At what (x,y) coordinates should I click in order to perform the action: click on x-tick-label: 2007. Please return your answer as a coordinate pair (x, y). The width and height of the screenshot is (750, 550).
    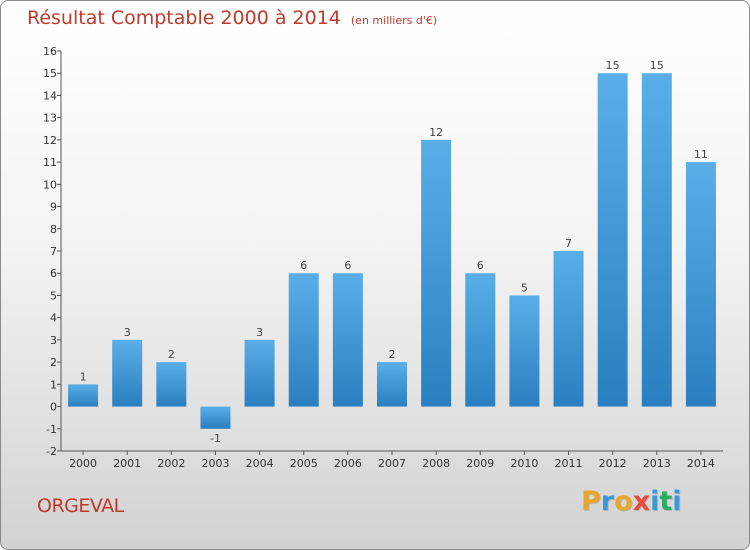
    Looking at the image, I should click on (392, 463).